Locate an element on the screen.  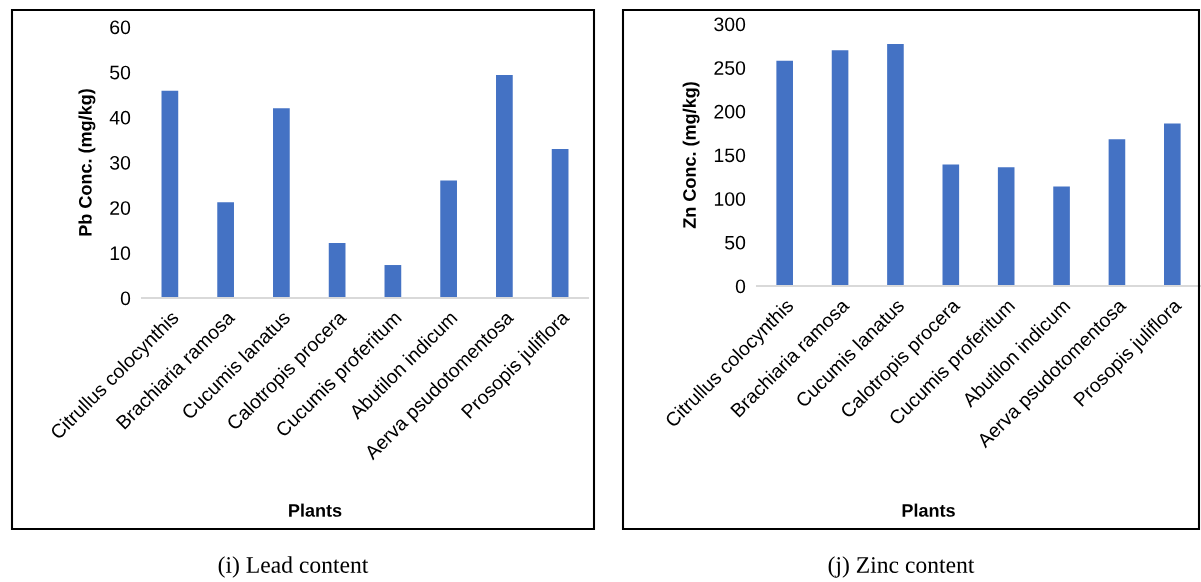
y-tick-label: 30 is located at coordinates (120, 162).